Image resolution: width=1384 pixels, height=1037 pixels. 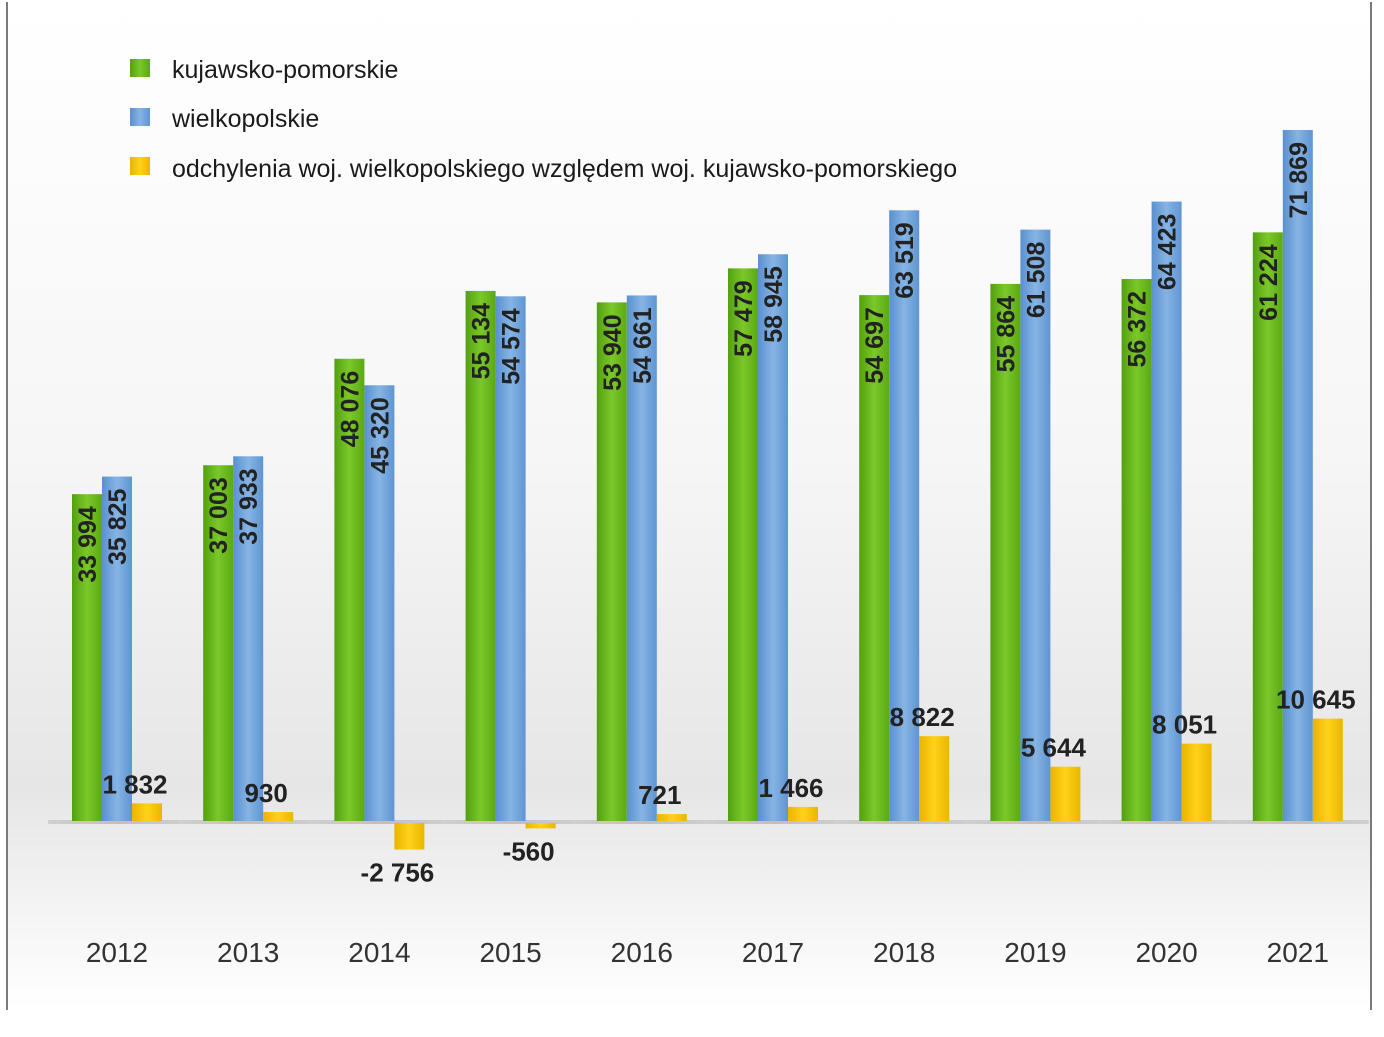 What do you see at coordinates (1166, 952) in the screenshot?
I see `x-tick-label: 2020` at bounding box center [1166, 952].